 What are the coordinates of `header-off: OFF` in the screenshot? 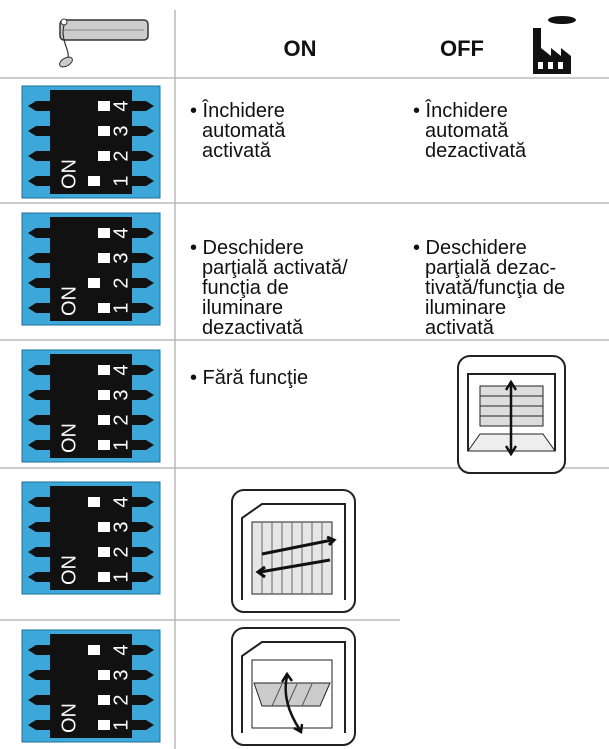 It's located at (462, 48).